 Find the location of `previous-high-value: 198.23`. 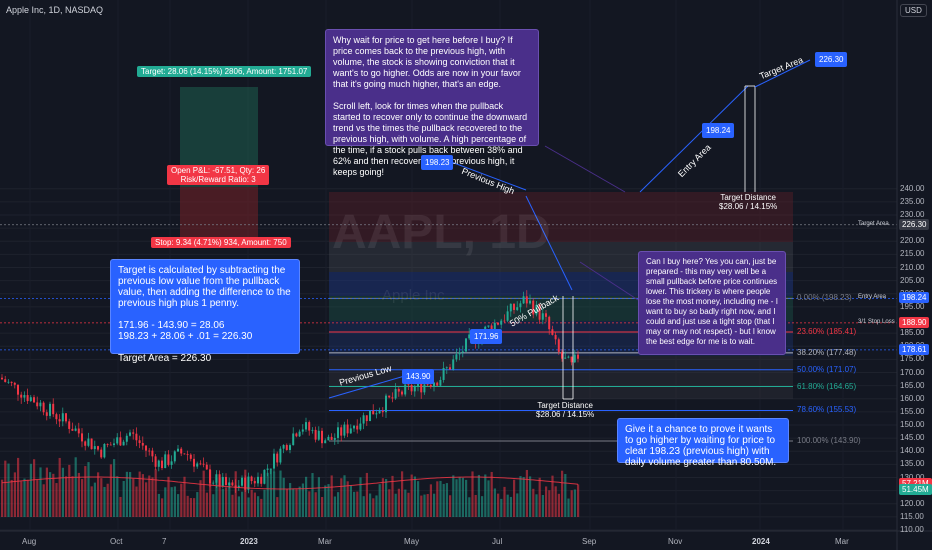

previous-high-value: 198.23 is located at coordinates (437, 162).